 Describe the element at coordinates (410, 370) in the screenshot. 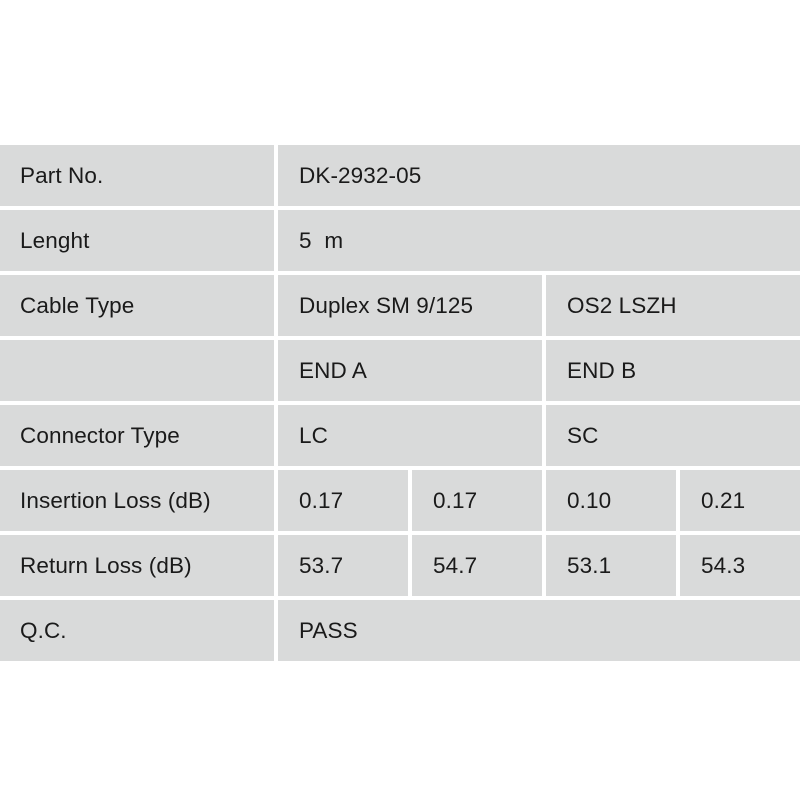

I see `row-value-end-header-1: END A` at that location.